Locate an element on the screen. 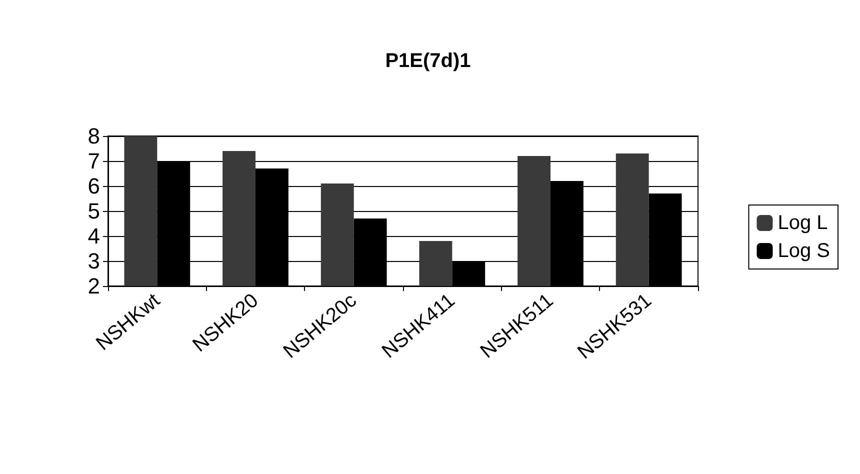 The width and height of the screenshot is (860, 474). legend-label: Log L is located at coordinates (803, 223).